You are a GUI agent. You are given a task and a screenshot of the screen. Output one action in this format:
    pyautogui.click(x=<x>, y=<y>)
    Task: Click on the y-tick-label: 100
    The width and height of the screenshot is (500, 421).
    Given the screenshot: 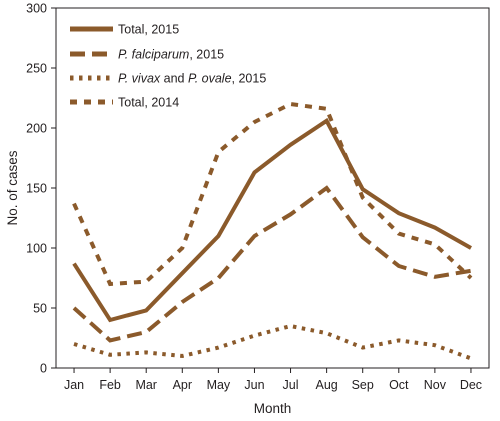 What is the action you would take?
    pyautogui.click(x=36, y=249)
    